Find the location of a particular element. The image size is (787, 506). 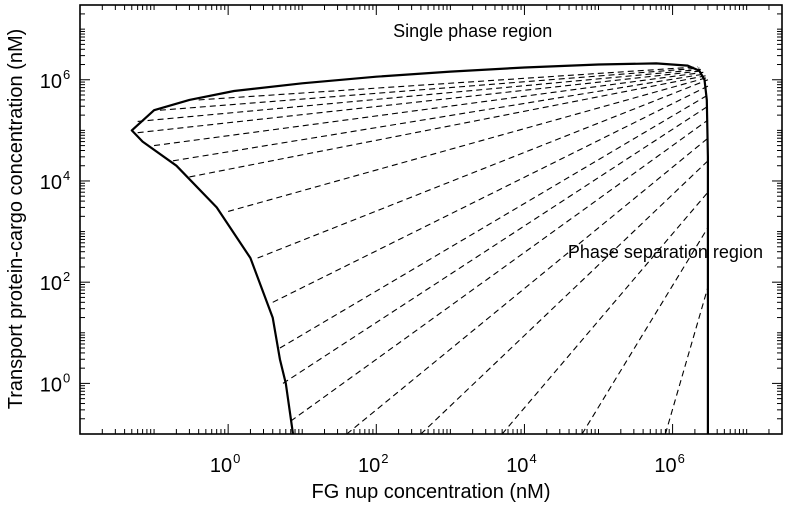

x-tick-label: 10 4 is located at coordinates (521, 464).